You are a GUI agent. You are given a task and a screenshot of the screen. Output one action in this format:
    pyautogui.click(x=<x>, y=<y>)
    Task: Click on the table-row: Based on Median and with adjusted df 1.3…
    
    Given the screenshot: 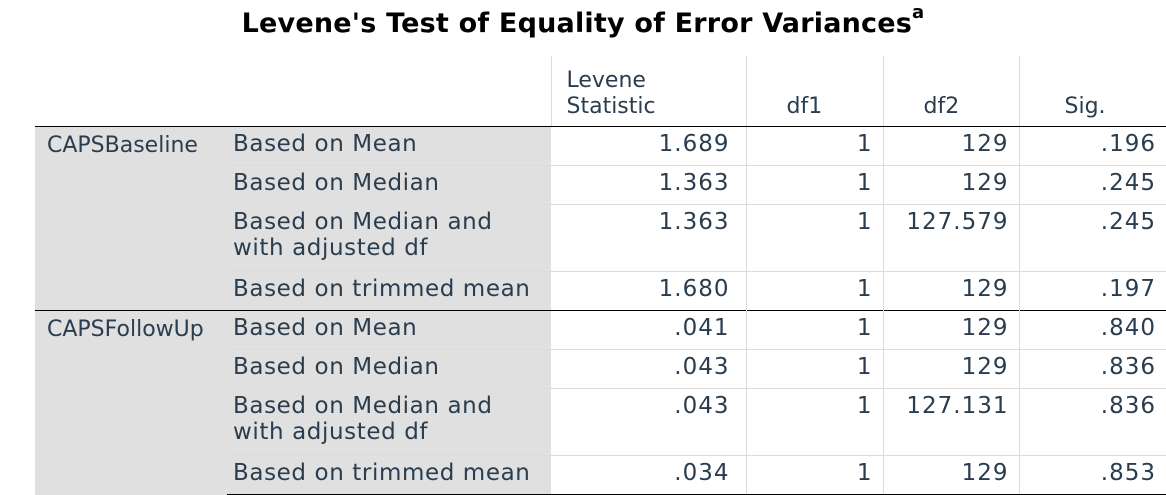 What is the action you would take?
    pyautogui.click(x=600, y=238)
    